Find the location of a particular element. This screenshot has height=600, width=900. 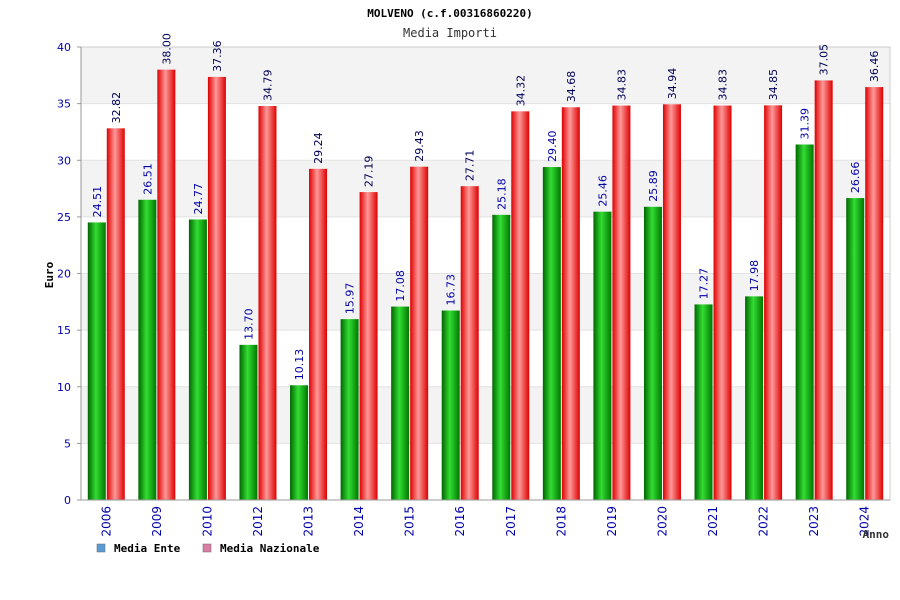

x-tick-label: 2012 is located at coordinates (258, 521).